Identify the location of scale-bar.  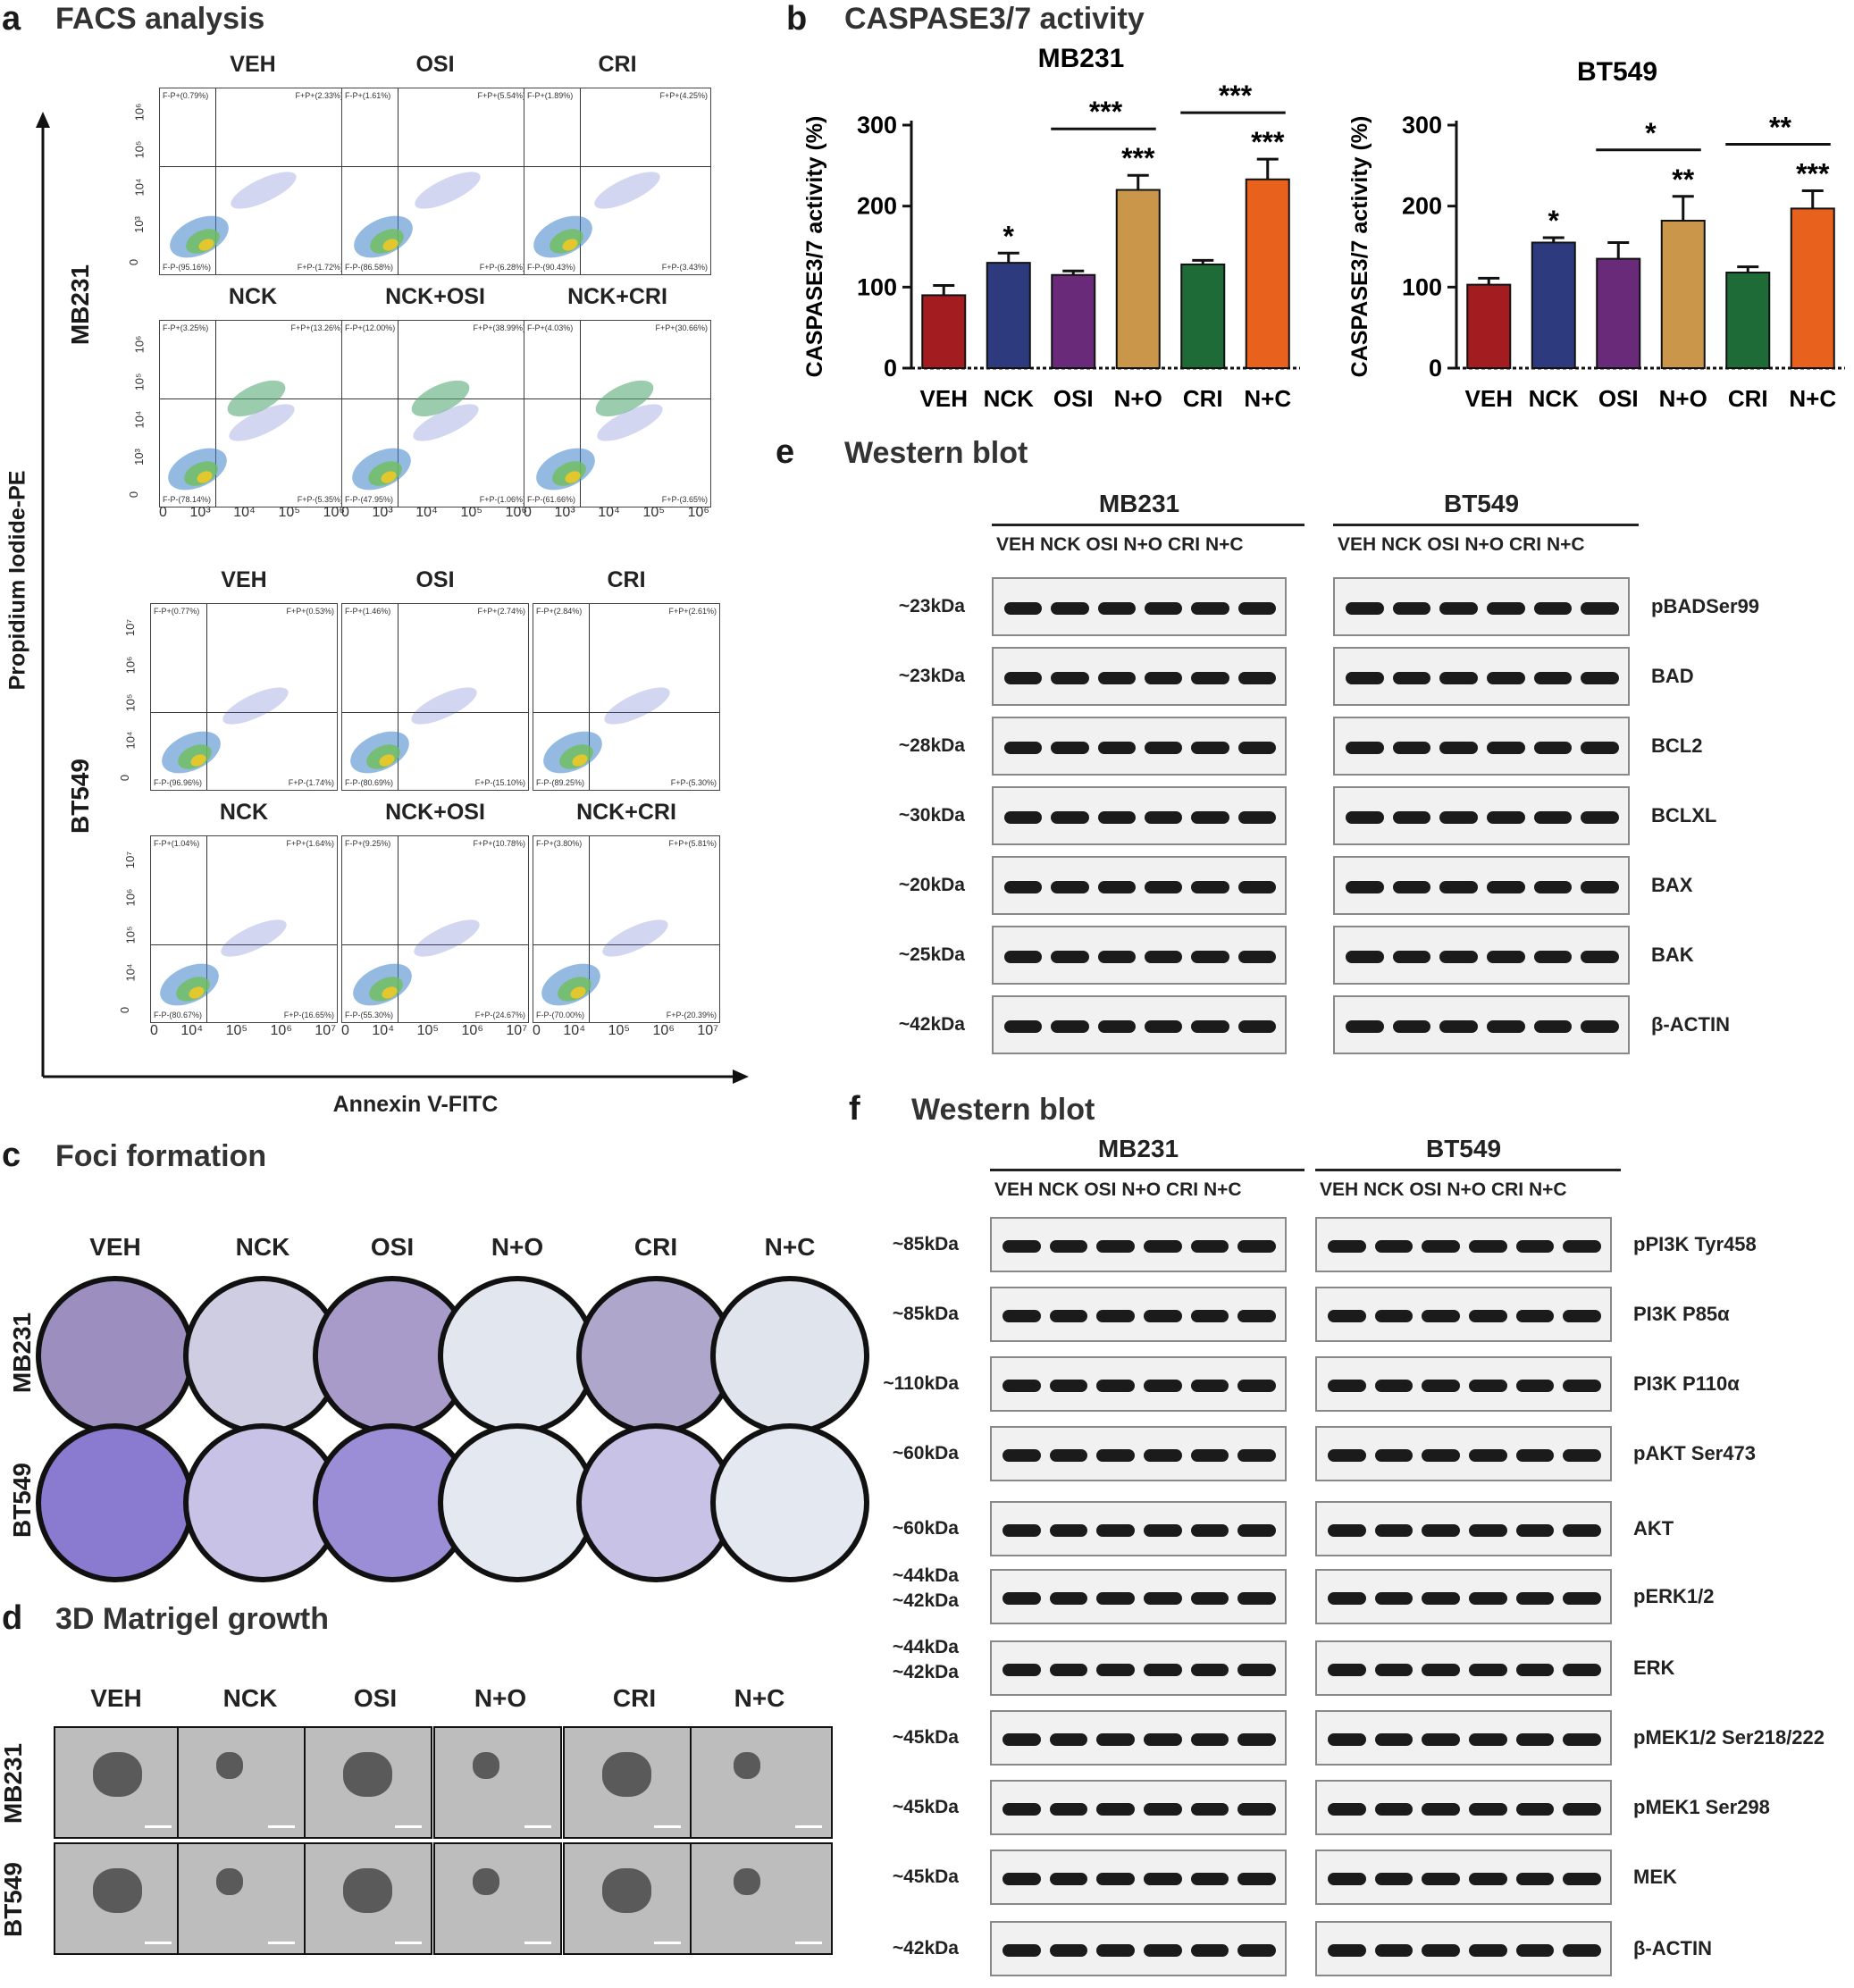
(808, 1943).